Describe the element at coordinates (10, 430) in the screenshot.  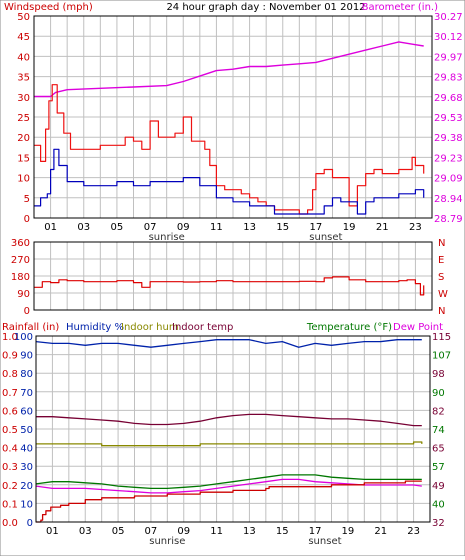
I see `rainfall-y-tick-label: 0.5` at that location.